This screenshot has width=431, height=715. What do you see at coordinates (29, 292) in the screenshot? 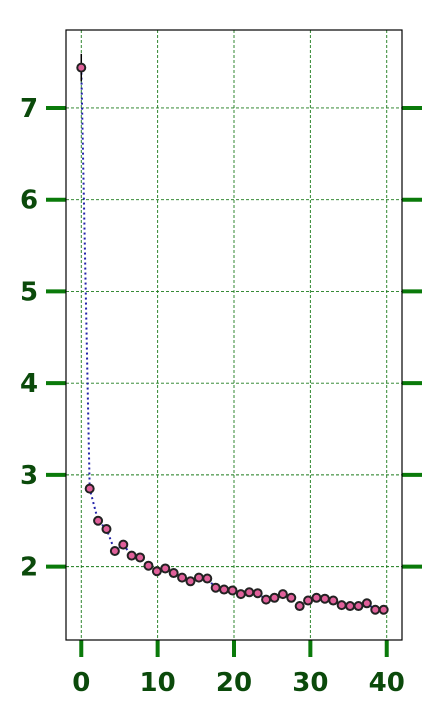
I see `y-tick-label: 5` at bounding box center [29, 292].